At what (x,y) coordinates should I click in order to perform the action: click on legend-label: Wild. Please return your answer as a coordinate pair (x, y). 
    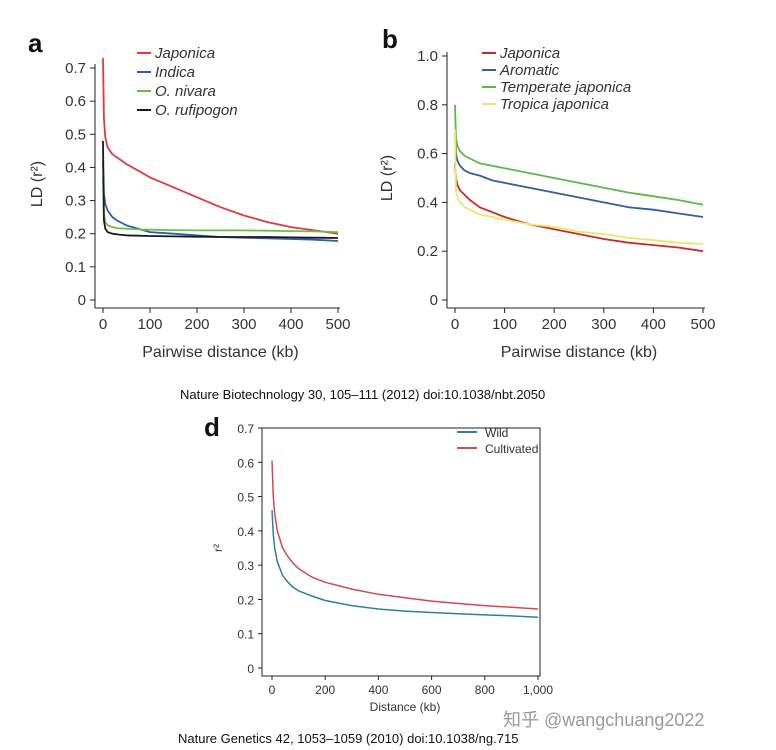
    Looking at the image, I should click on (496, 433).